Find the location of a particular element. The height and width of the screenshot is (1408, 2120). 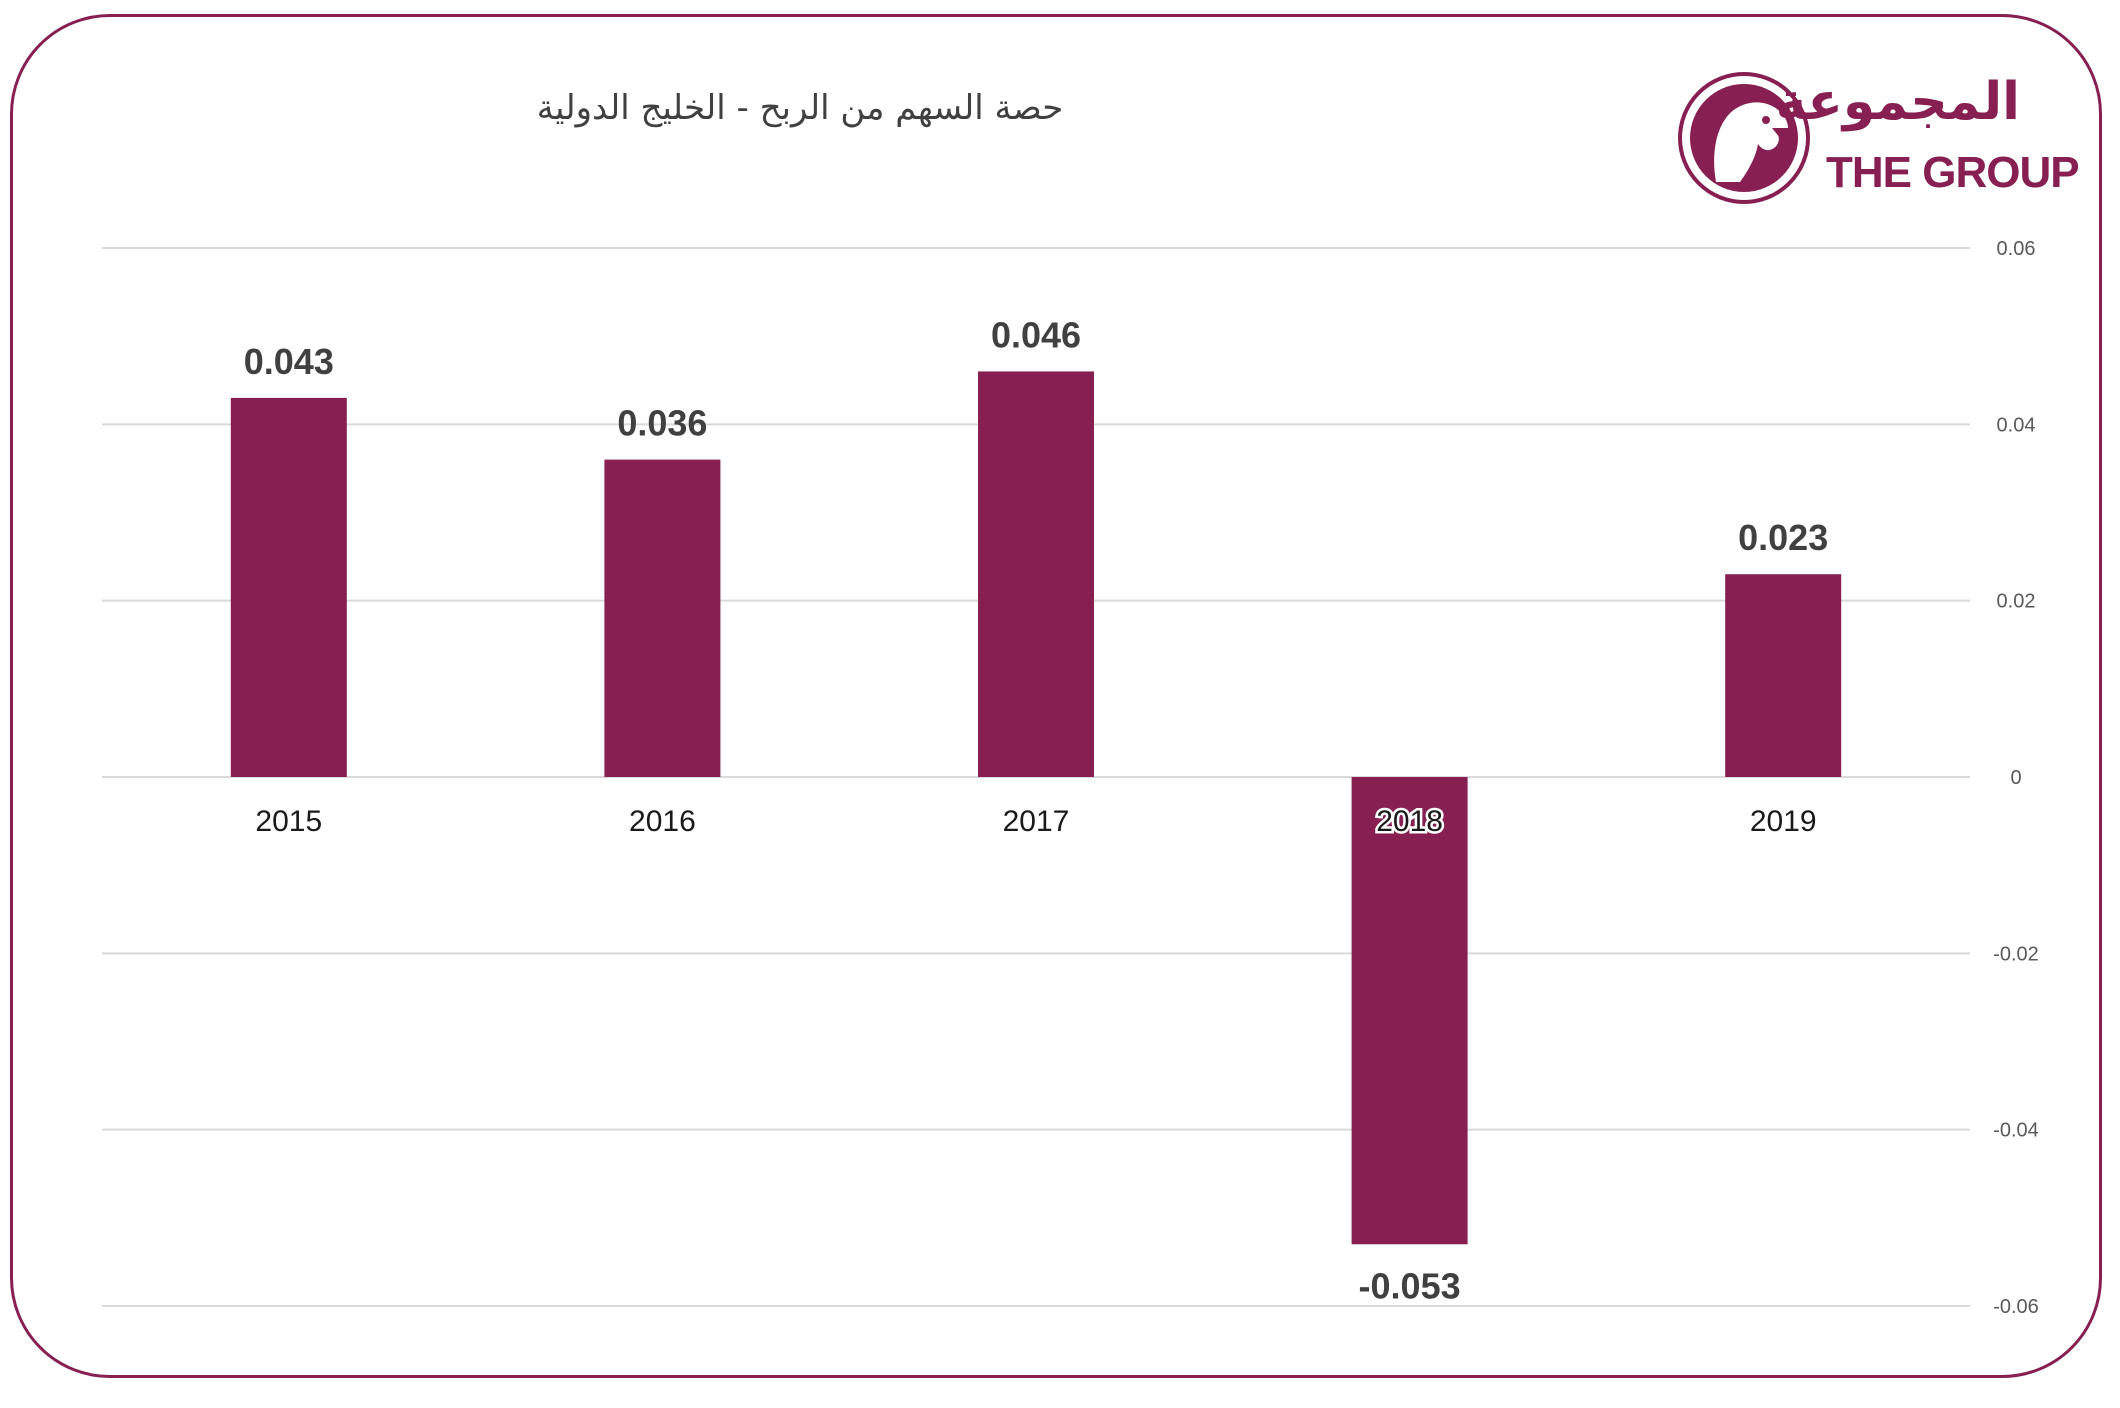

data-label: 0.023 is located at coordinates (1783, 537).